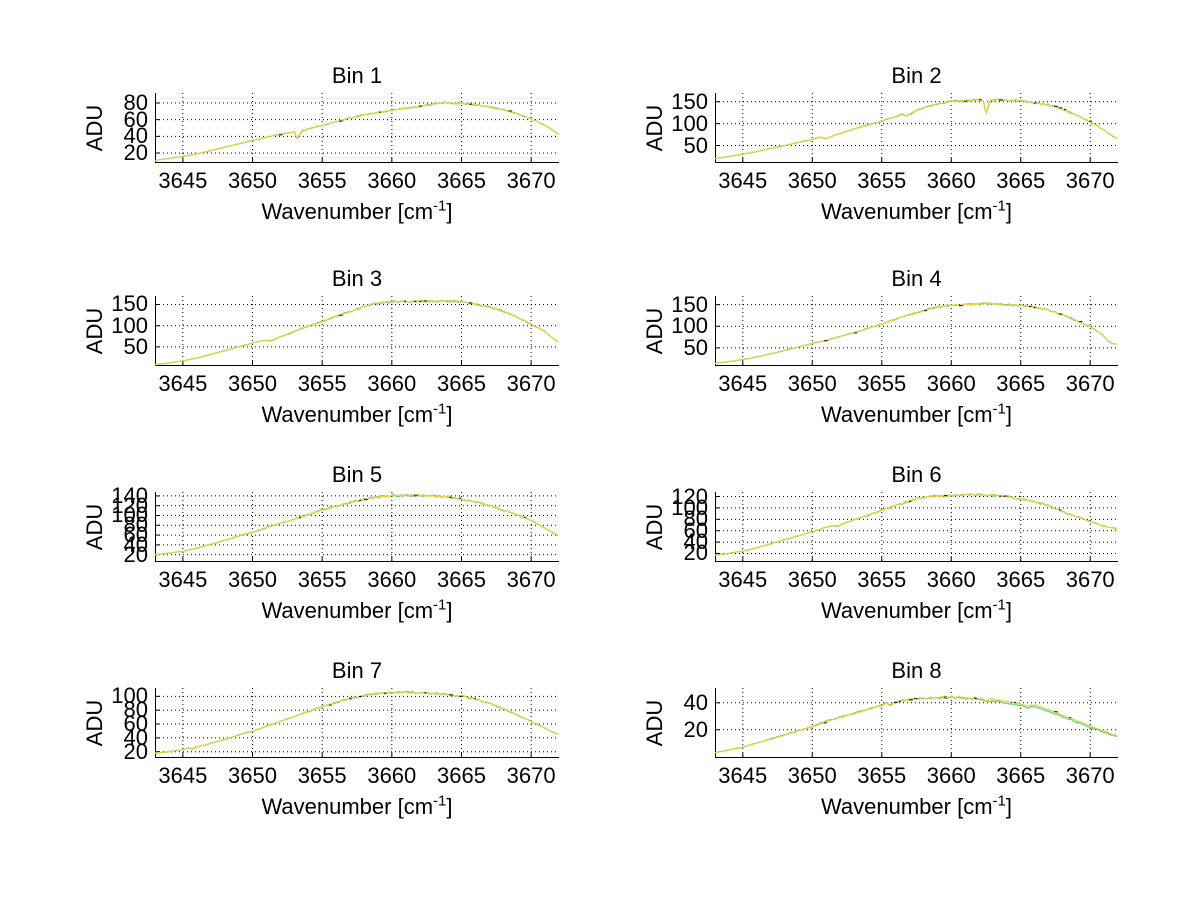  I want to click on subplot-title: Bin 7, so click(357, 670).